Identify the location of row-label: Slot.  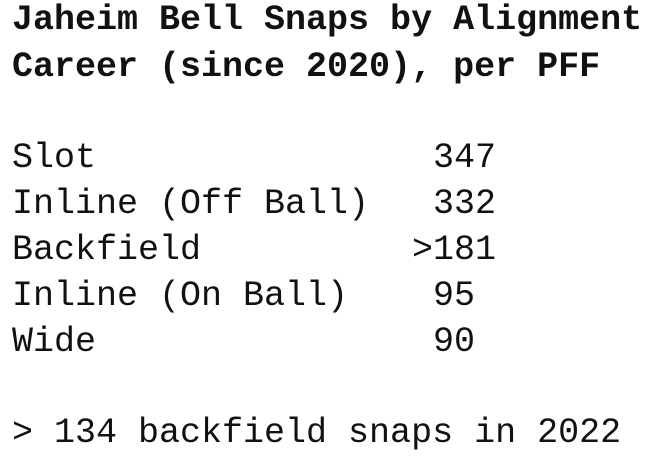
(54, 158).